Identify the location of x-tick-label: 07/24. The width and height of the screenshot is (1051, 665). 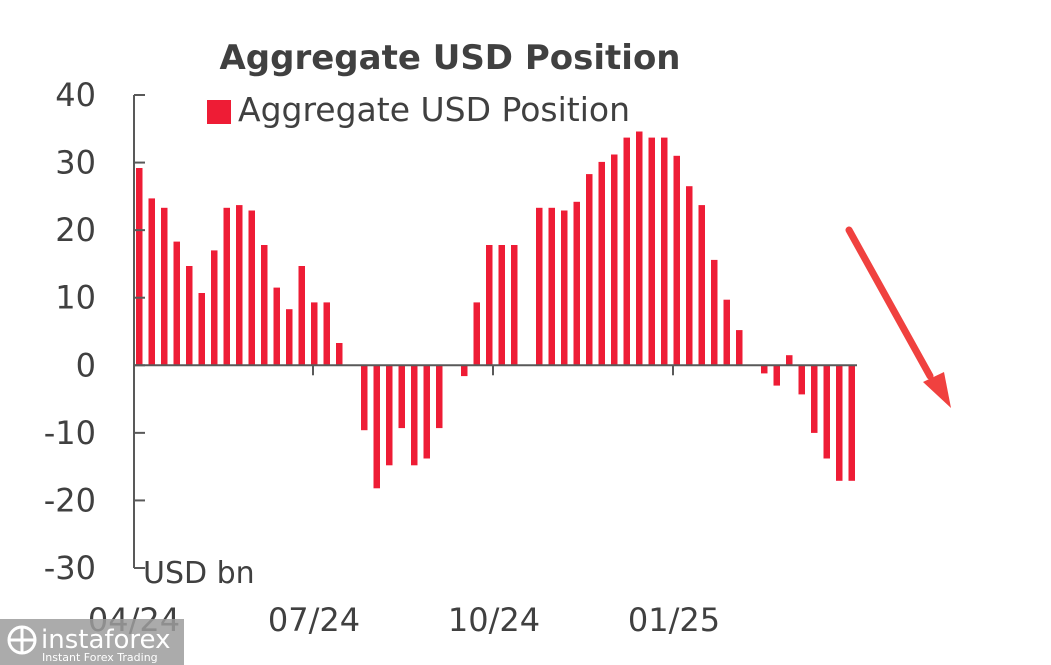
(314, 620).